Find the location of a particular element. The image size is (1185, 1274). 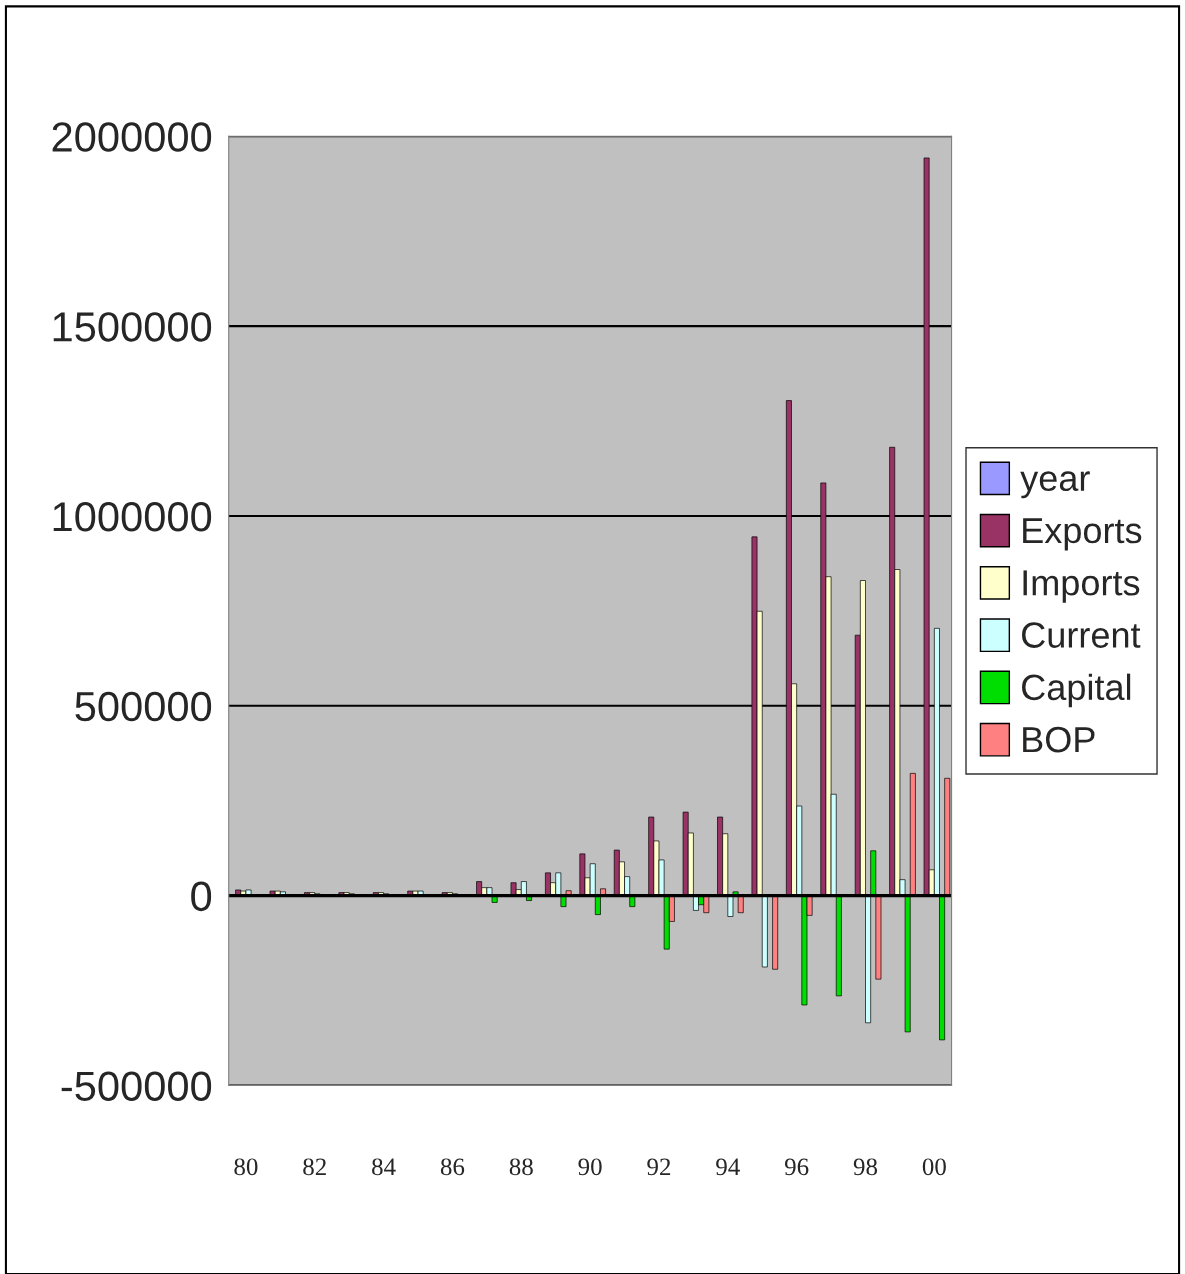

x-tick-label: 88 is located at coordinates (521, 1167).